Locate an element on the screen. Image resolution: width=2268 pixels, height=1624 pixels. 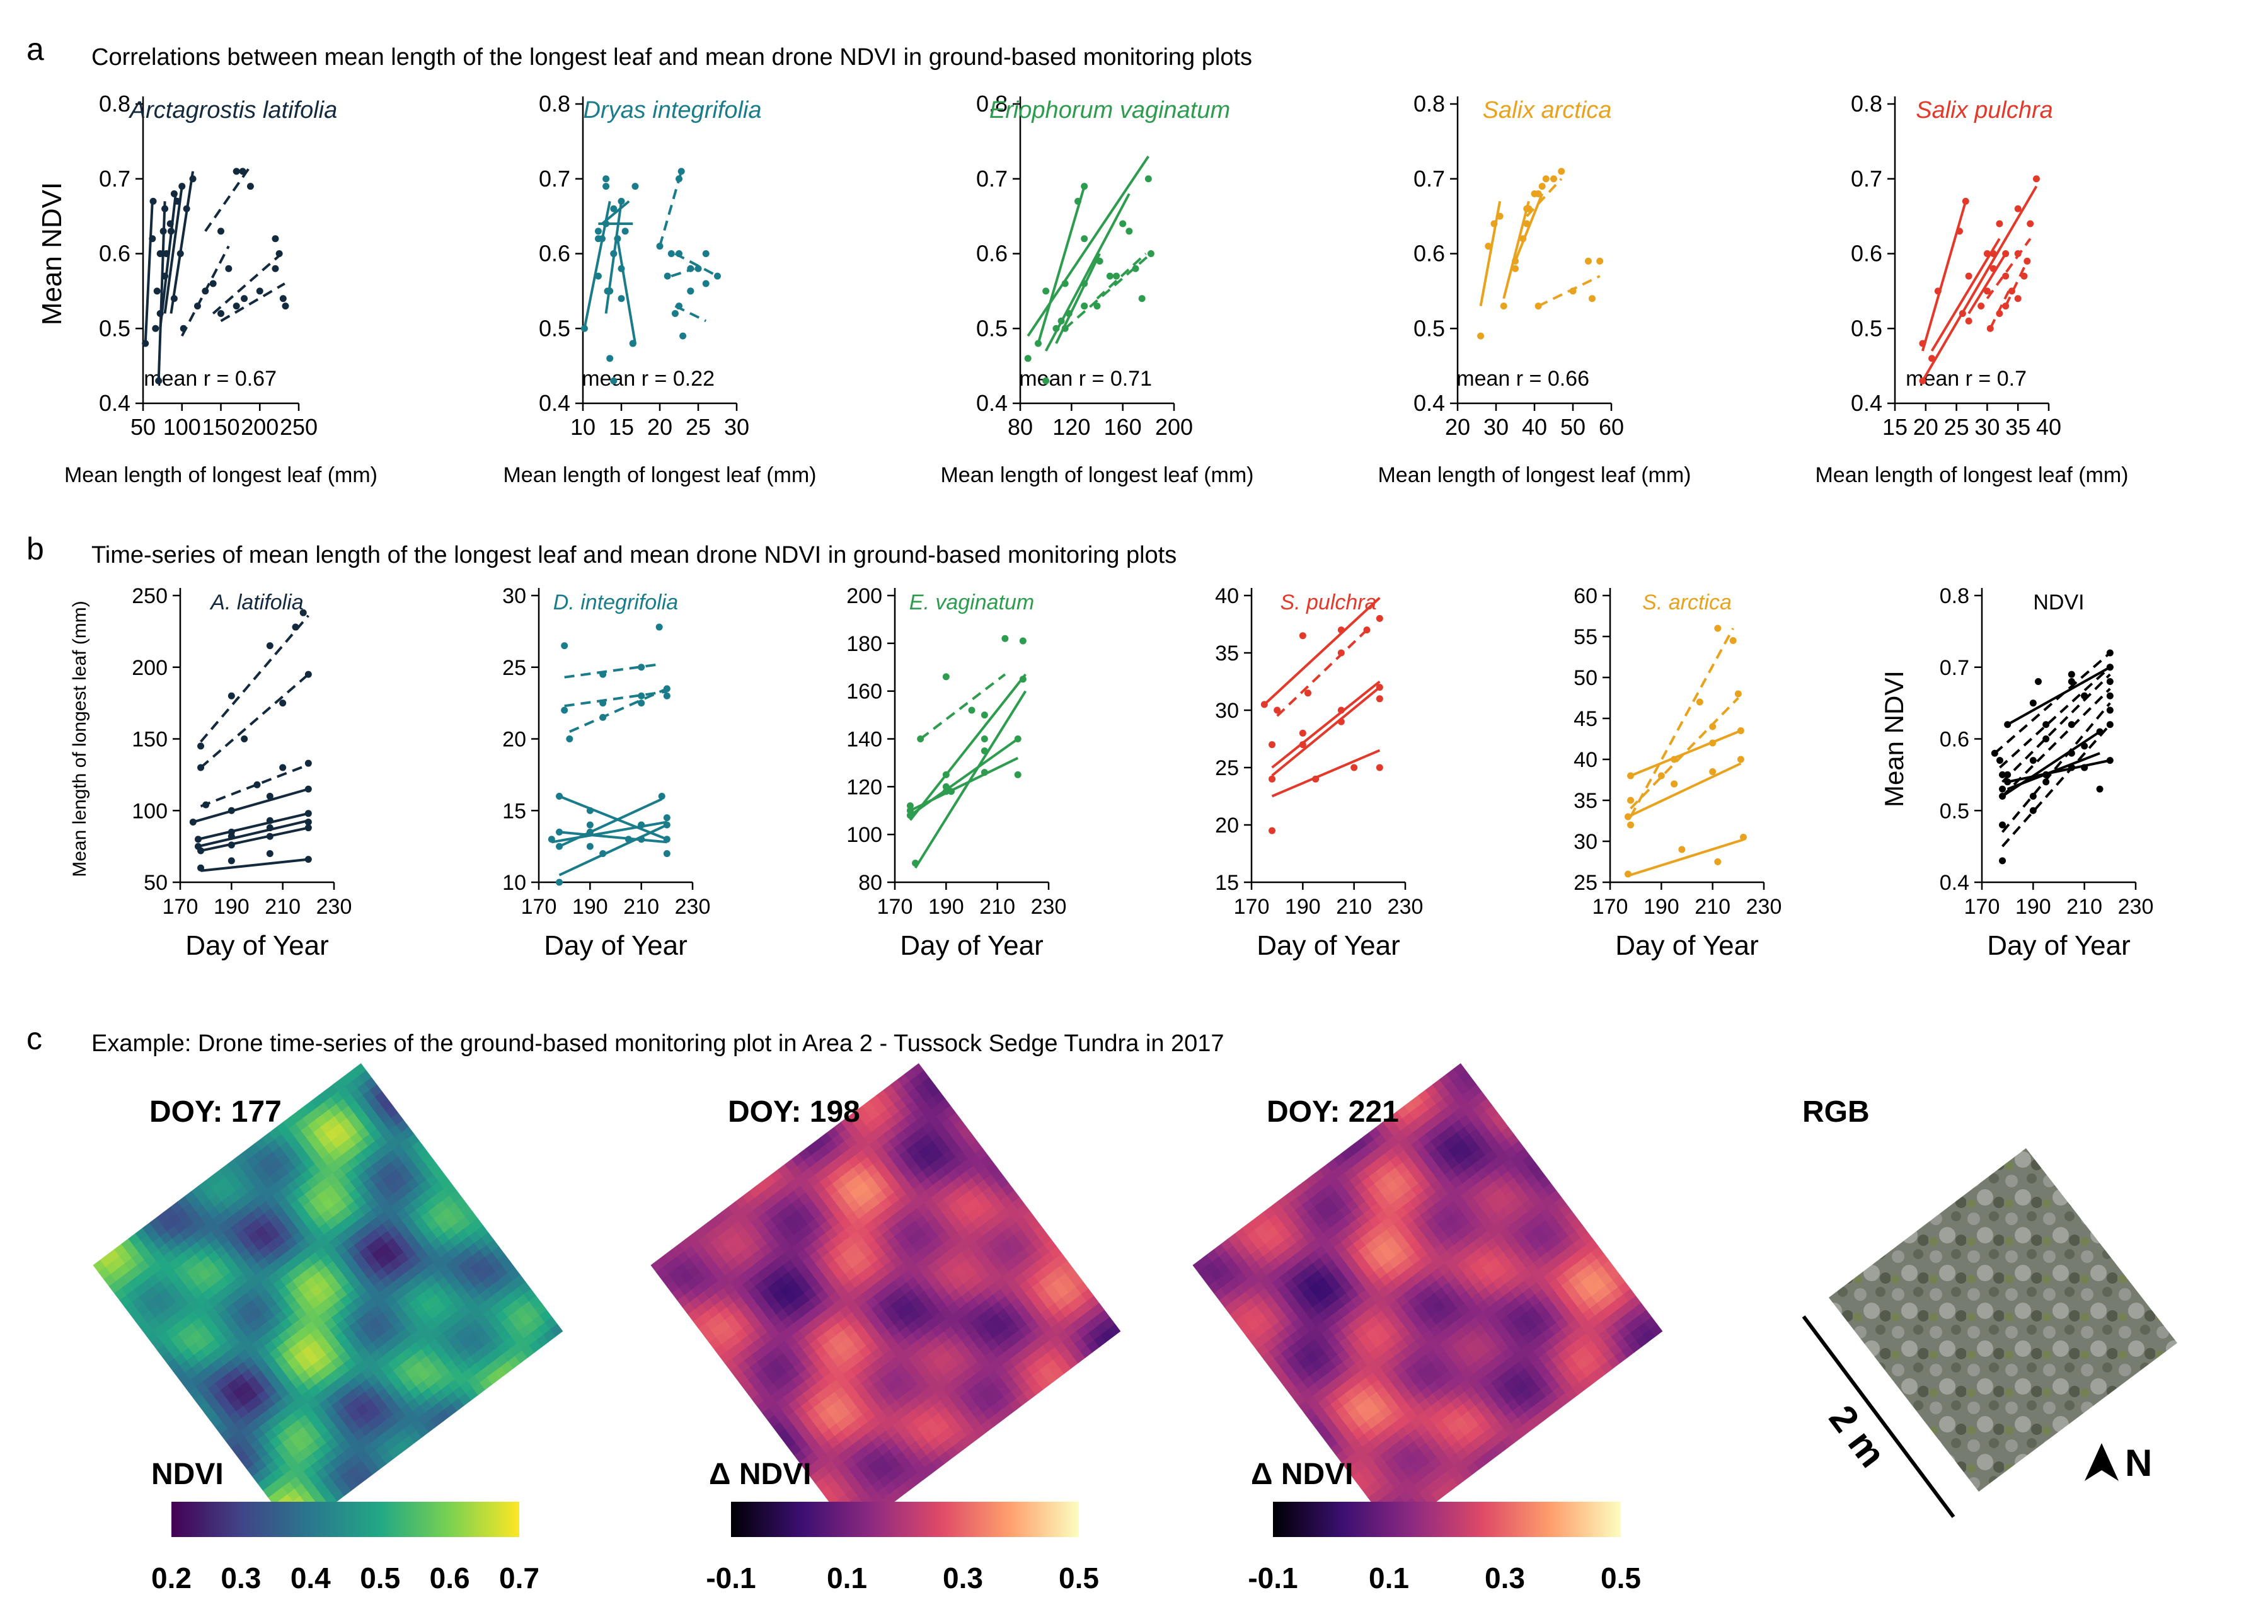
chart-title: S. arctica is located at coordinates (1687, 602).